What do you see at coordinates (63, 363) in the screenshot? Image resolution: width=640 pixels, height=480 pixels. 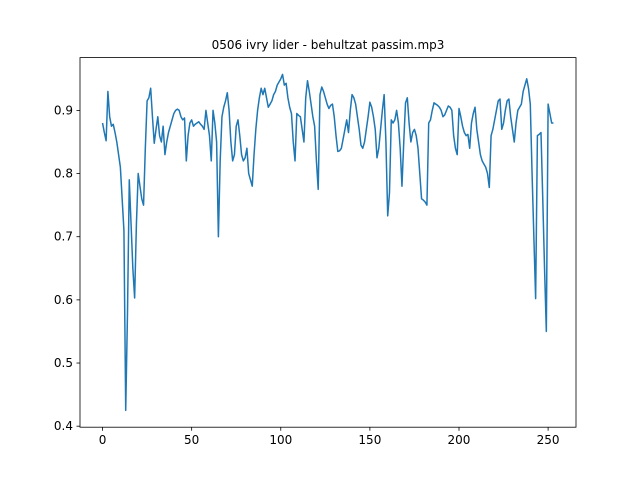 I see `y-tick-label: 0.5` at bounding box center [63, 363].